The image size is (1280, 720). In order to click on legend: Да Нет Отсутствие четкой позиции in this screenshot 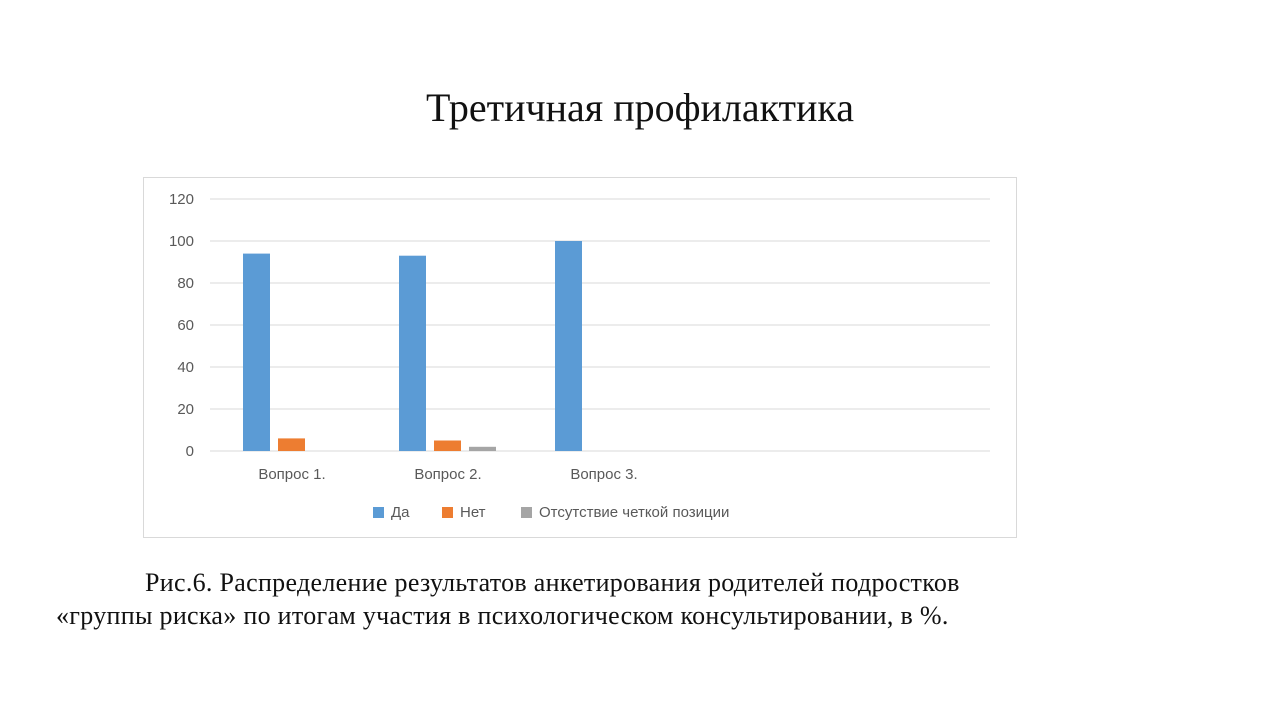, I will do `click(551, 512)`.